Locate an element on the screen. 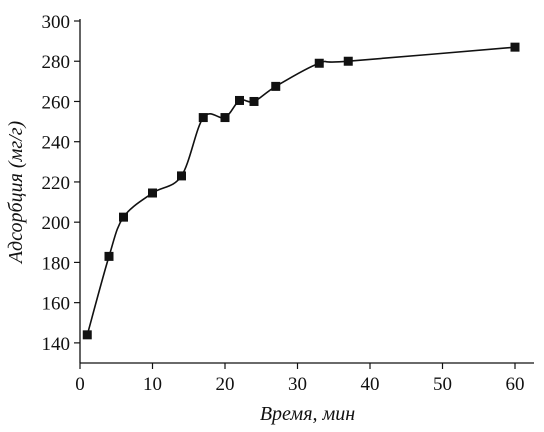 Image resolution: width=544 pixels, height=432 pixels. x-tick-label: 20 is located at coordinates (225, 384).